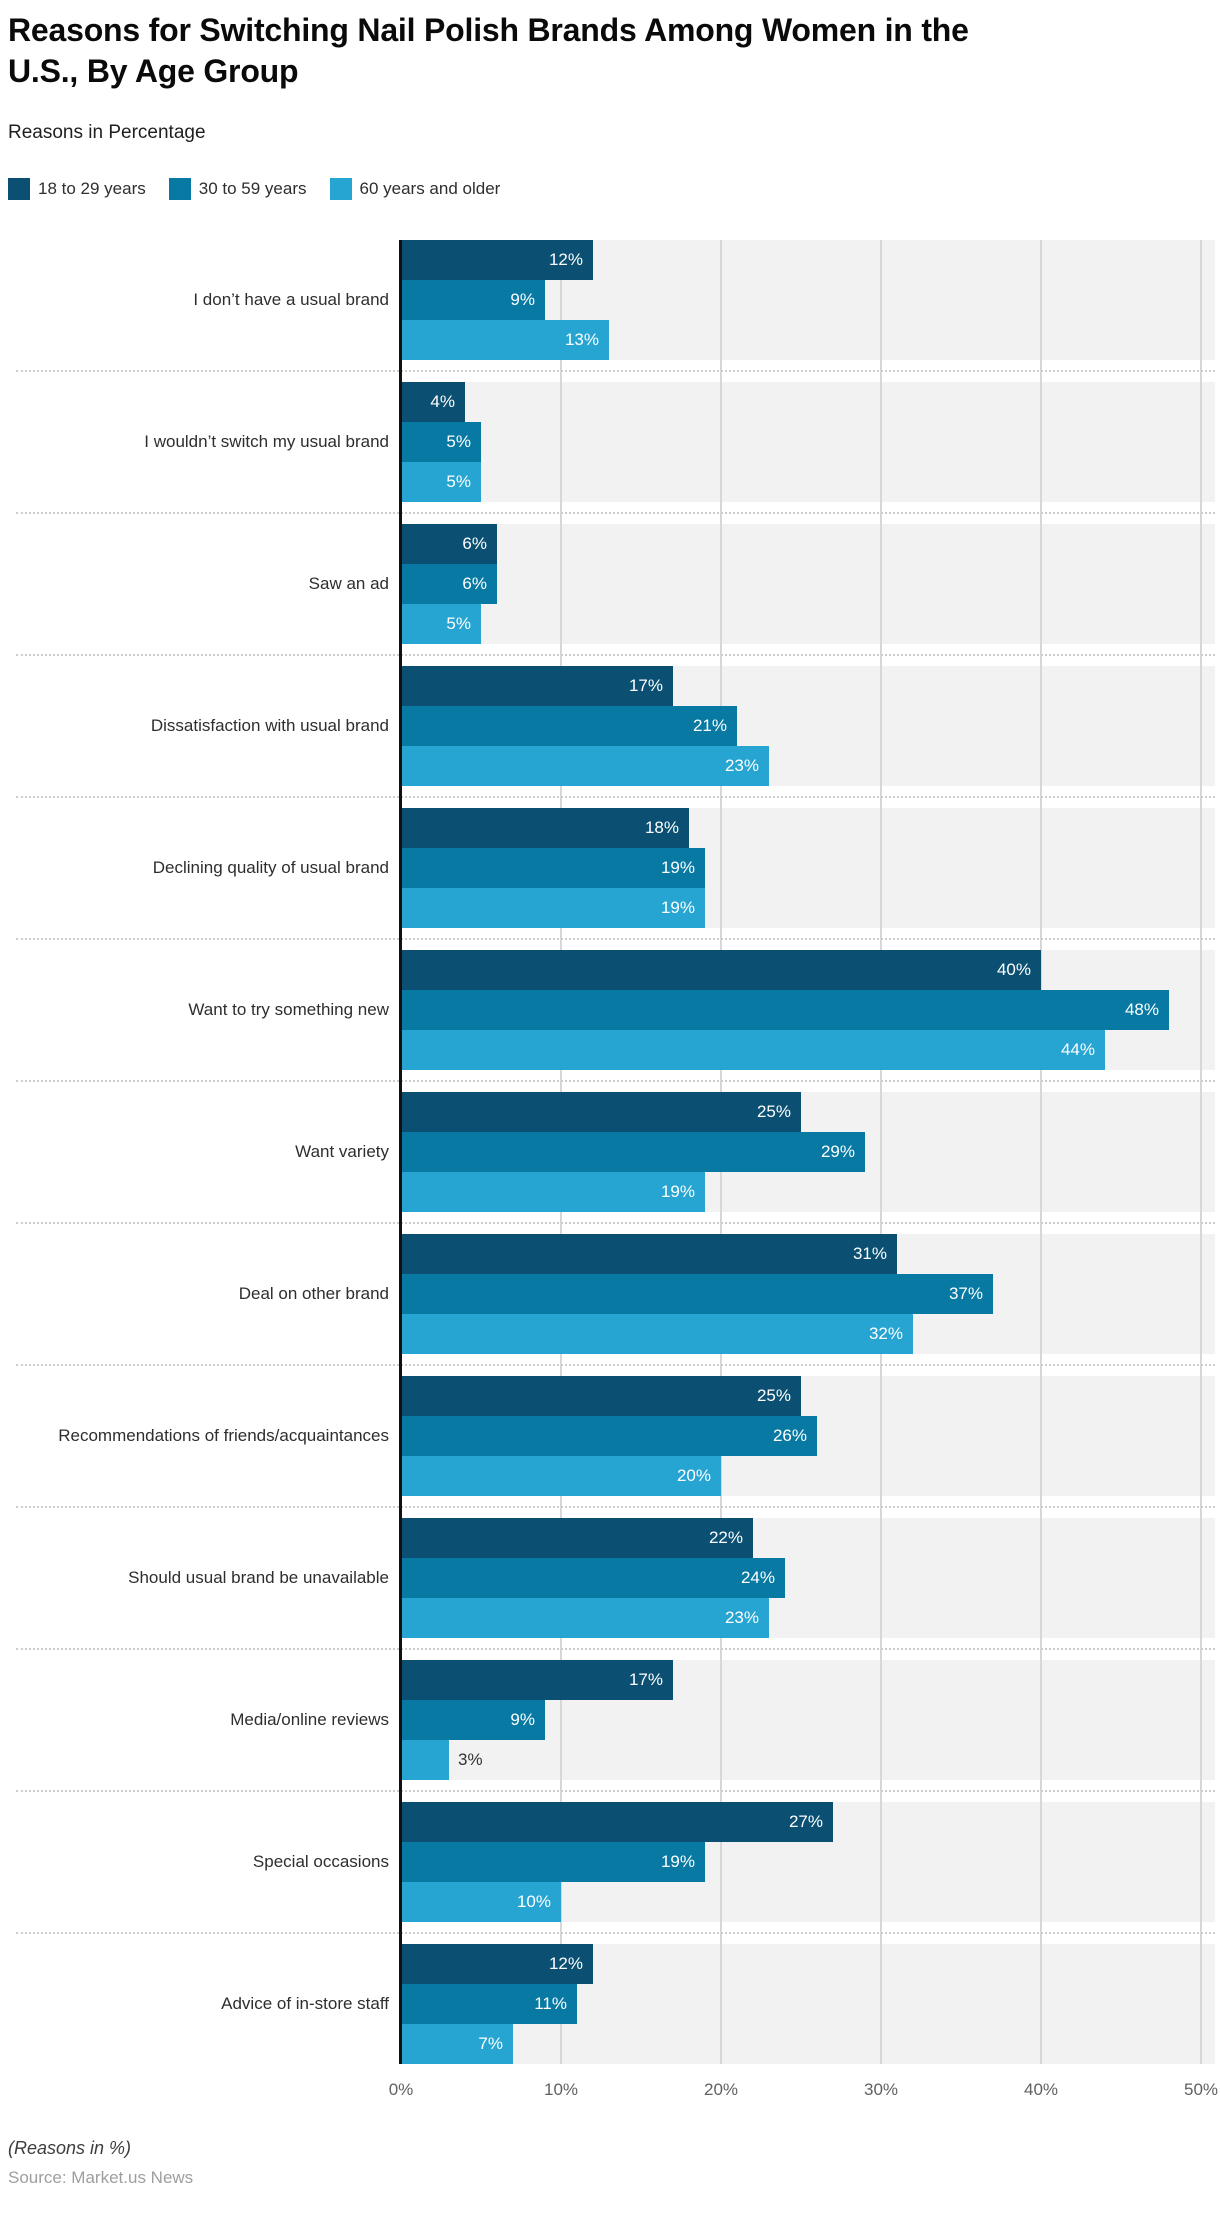 The height and width of the screenshot is (2218, 1220). Describe the element at coordinates (288, 1009) in the screenshot. I see `category-label: Want to try something new` at that location.